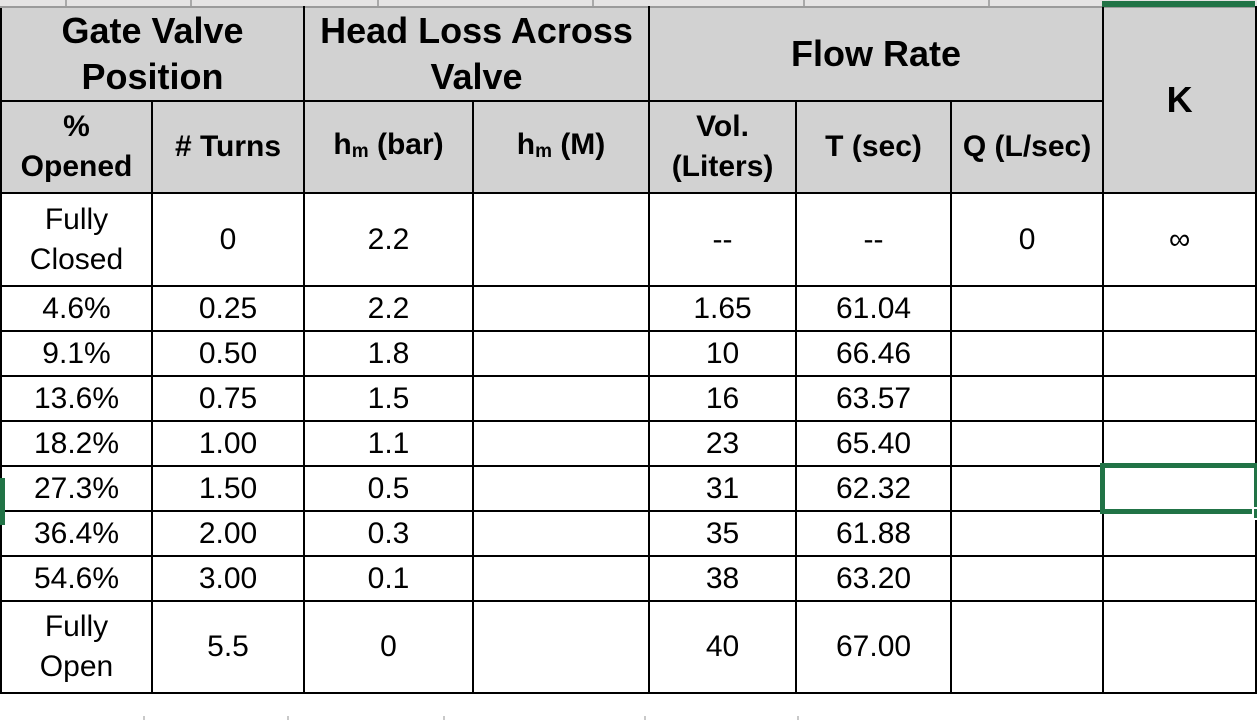  I want to click on cell-vol: 23, so click(723, 443).